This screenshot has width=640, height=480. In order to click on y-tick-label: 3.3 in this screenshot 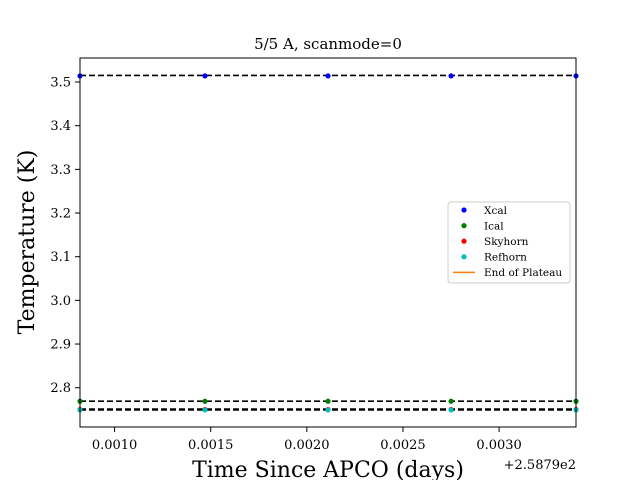, I will do `click(60, 170)`.